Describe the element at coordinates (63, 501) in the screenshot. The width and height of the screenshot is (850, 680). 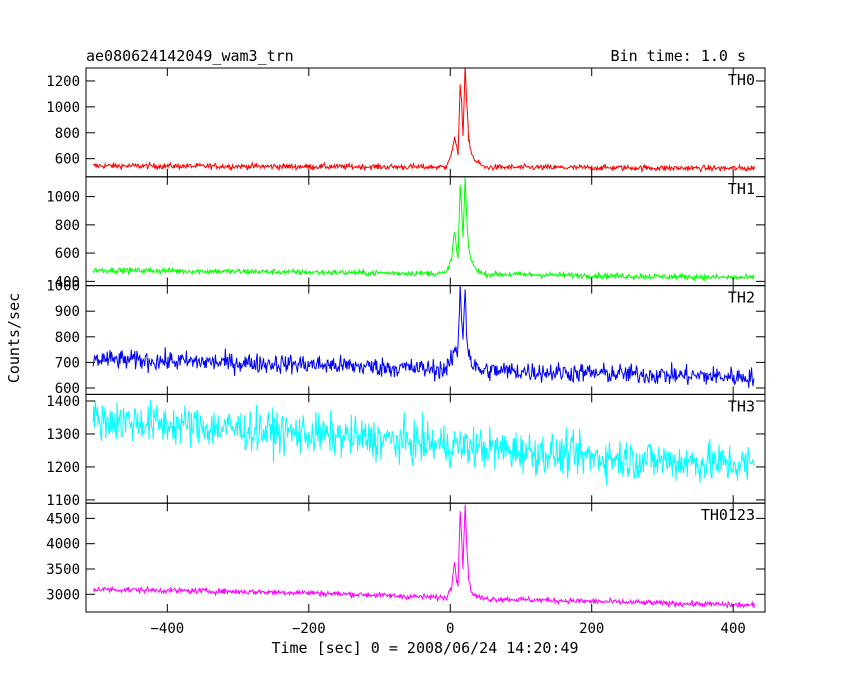
I see `y-tick-label: 1100` at that location.